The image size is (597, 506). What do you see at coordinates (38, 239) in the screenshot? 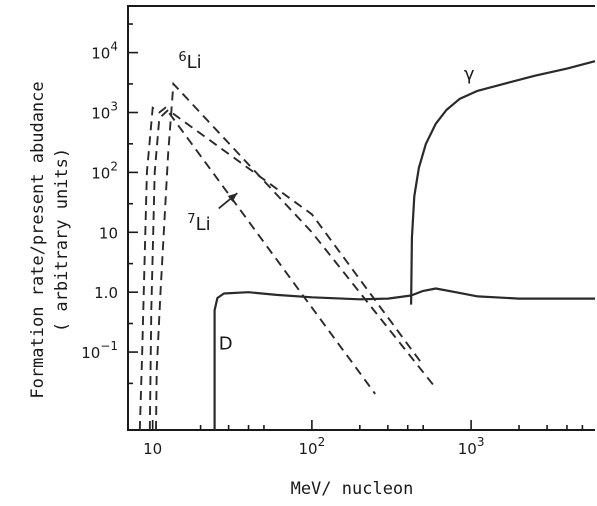
I see `y-axis-title: Formation rate/present abudance` at bounding box center [38, 239].